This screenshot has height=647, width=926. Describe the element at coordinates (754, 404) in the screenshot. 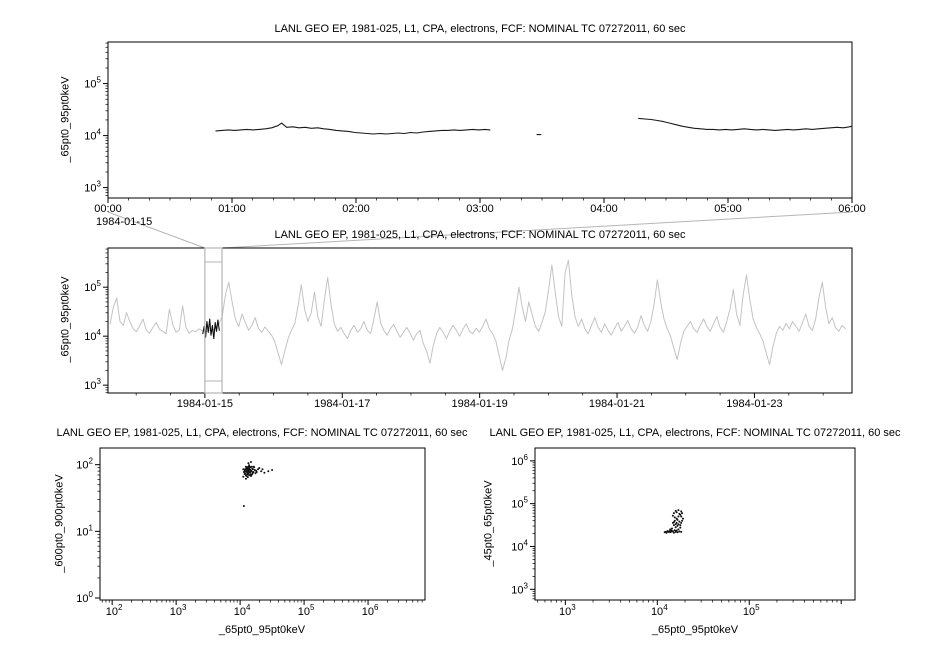

I see `svg-text: 1984-01-23` at that location.